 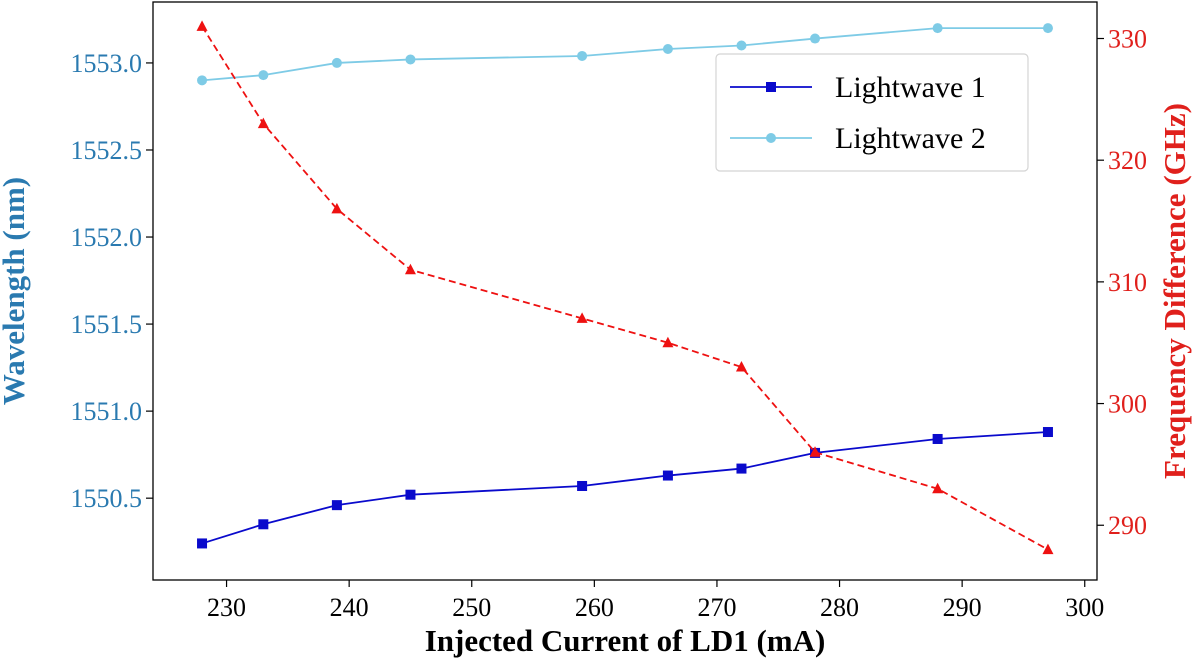 I want to click on x-tick-label: 250, so click(x=471, y=607).